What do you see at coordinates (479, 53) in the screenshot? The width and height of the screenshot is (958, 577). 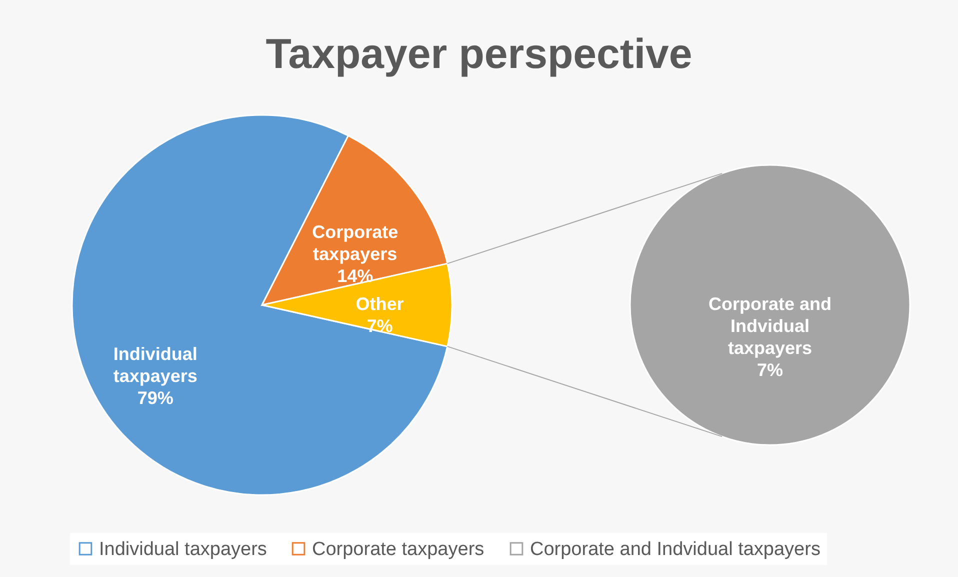 I see `chart-title: Taxpayer perspective` at bounding box center [479, 53].